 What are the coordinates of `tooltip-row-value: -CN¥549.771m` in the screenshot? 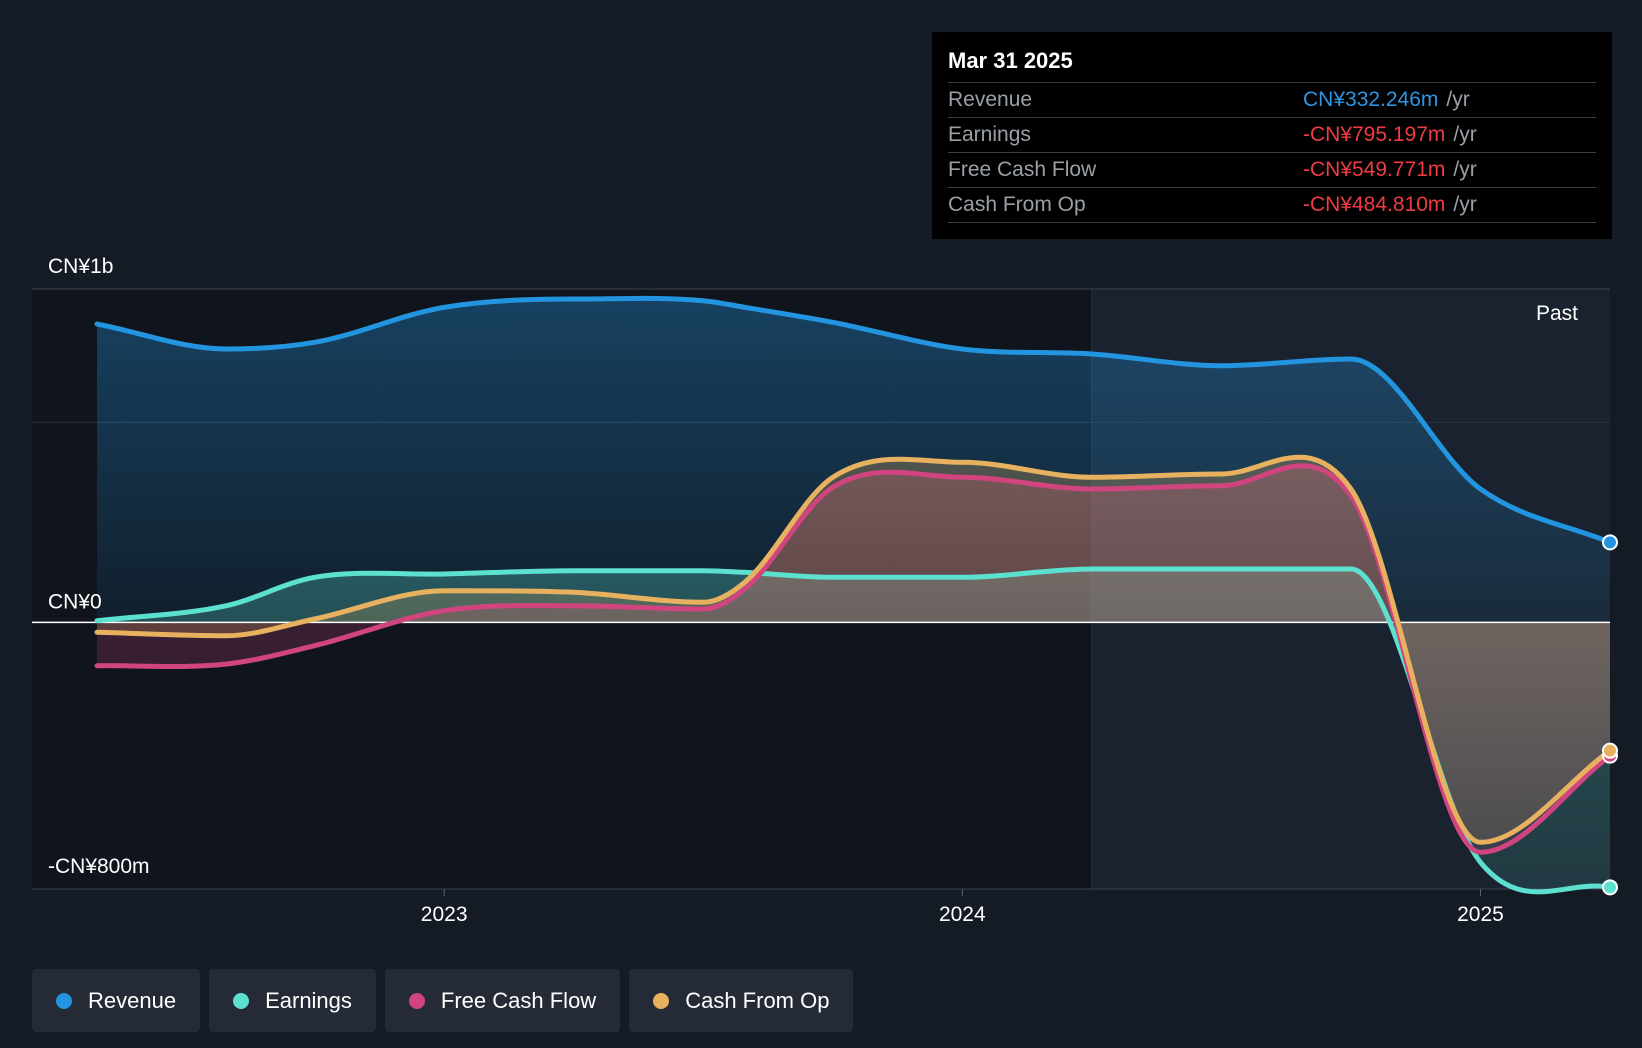 It's located at (1374, 169).